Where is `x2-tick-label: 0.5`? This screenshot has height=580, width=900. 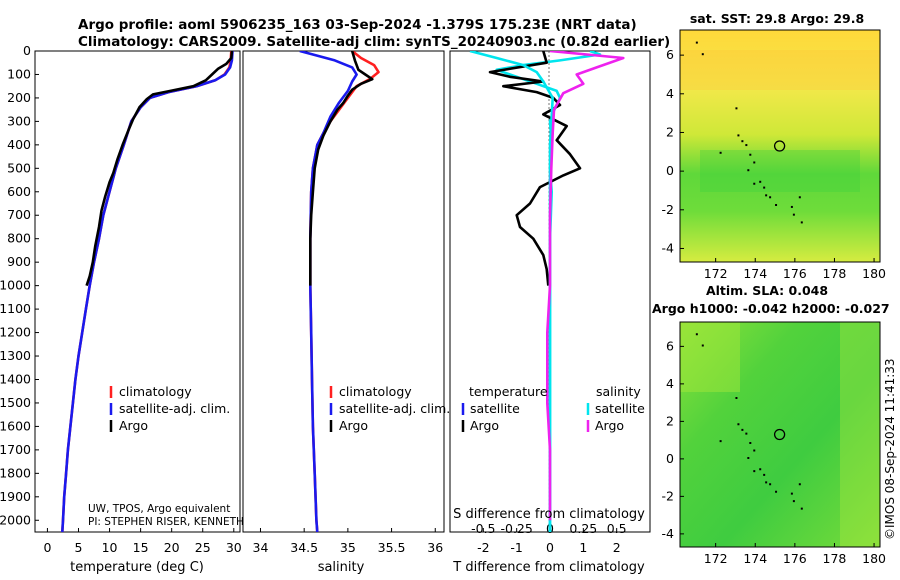
x2-tick-label: 0.5 is located at coordinates (617, 528).